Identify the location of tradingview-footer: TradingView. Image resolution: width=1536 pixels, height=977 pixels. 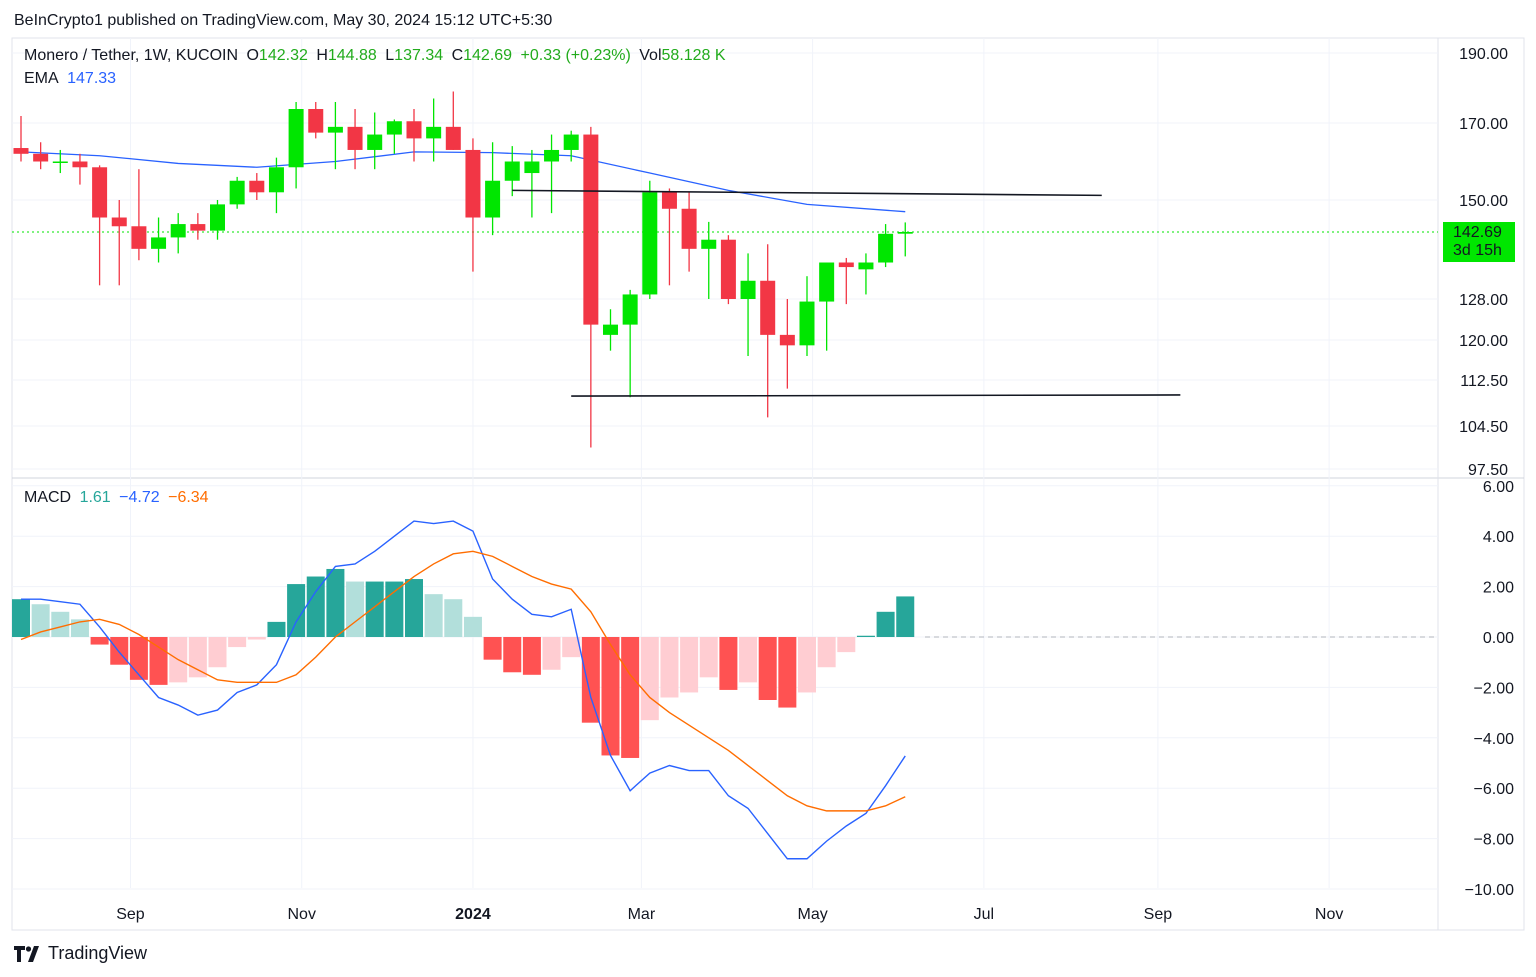
(80, 953).